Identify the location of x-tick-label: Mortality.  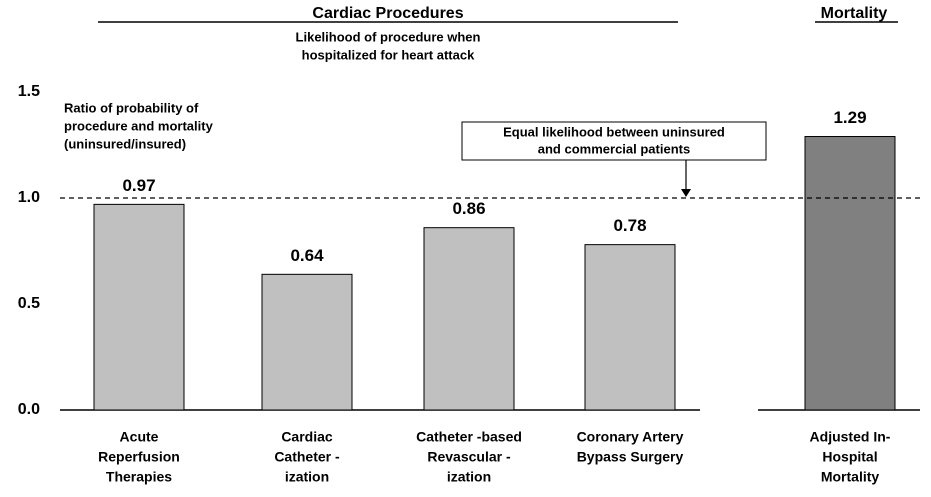
(850, 477).